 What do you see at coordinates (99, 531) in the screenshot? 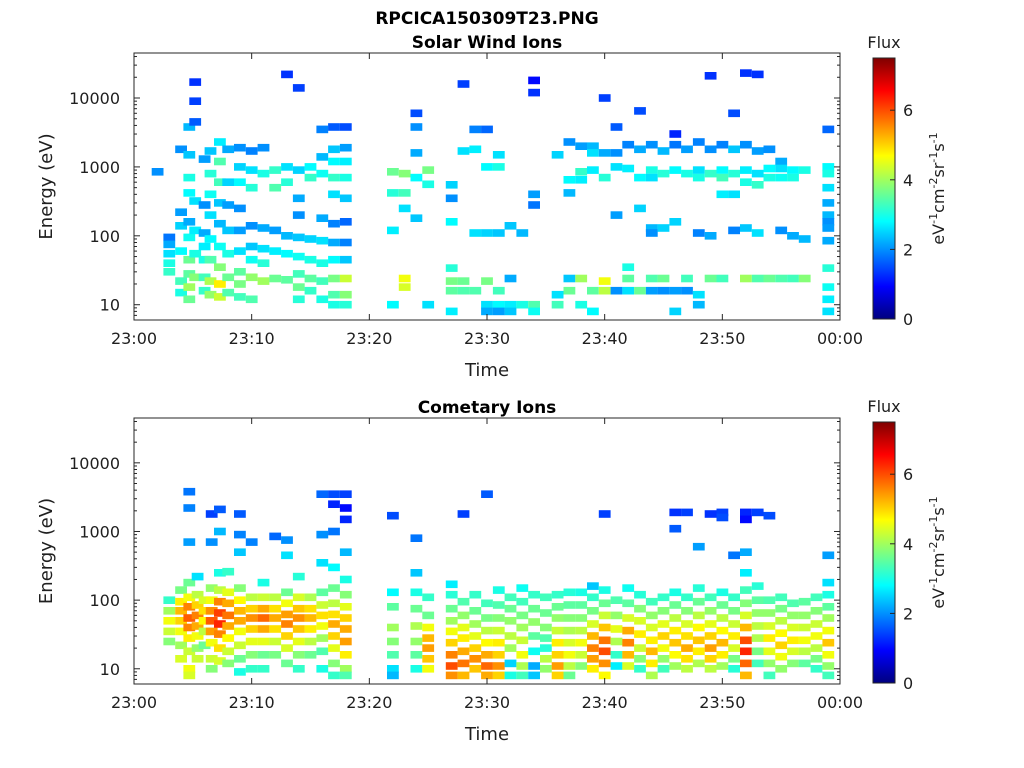
I see `y-tick-label: 1000` at bounding box center [99, 531].